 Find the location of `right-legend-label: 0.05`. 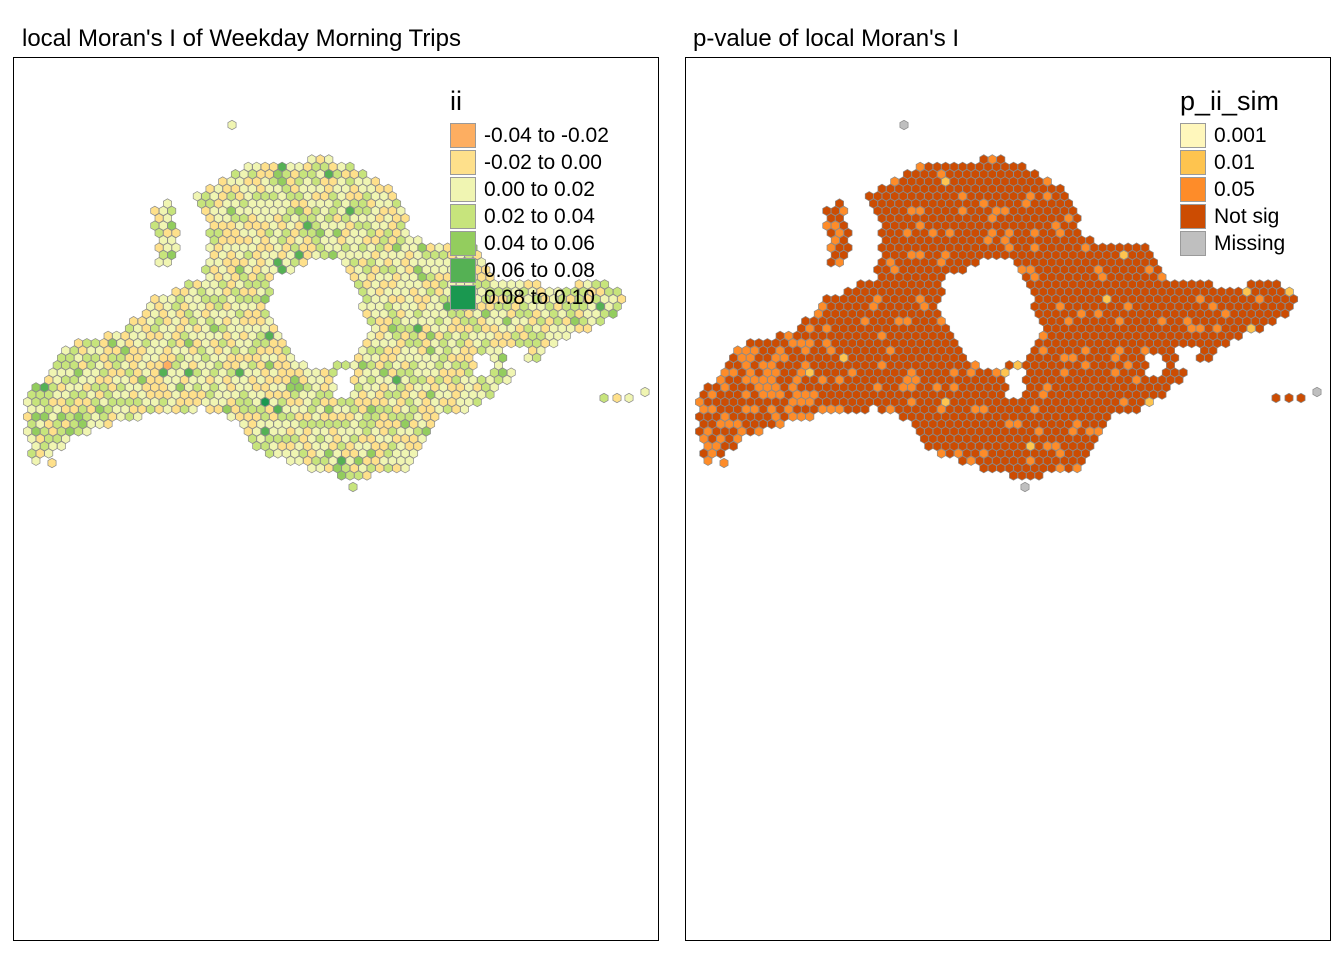

right-legend-label: 0.05 is located at coordinates (1234, 189).